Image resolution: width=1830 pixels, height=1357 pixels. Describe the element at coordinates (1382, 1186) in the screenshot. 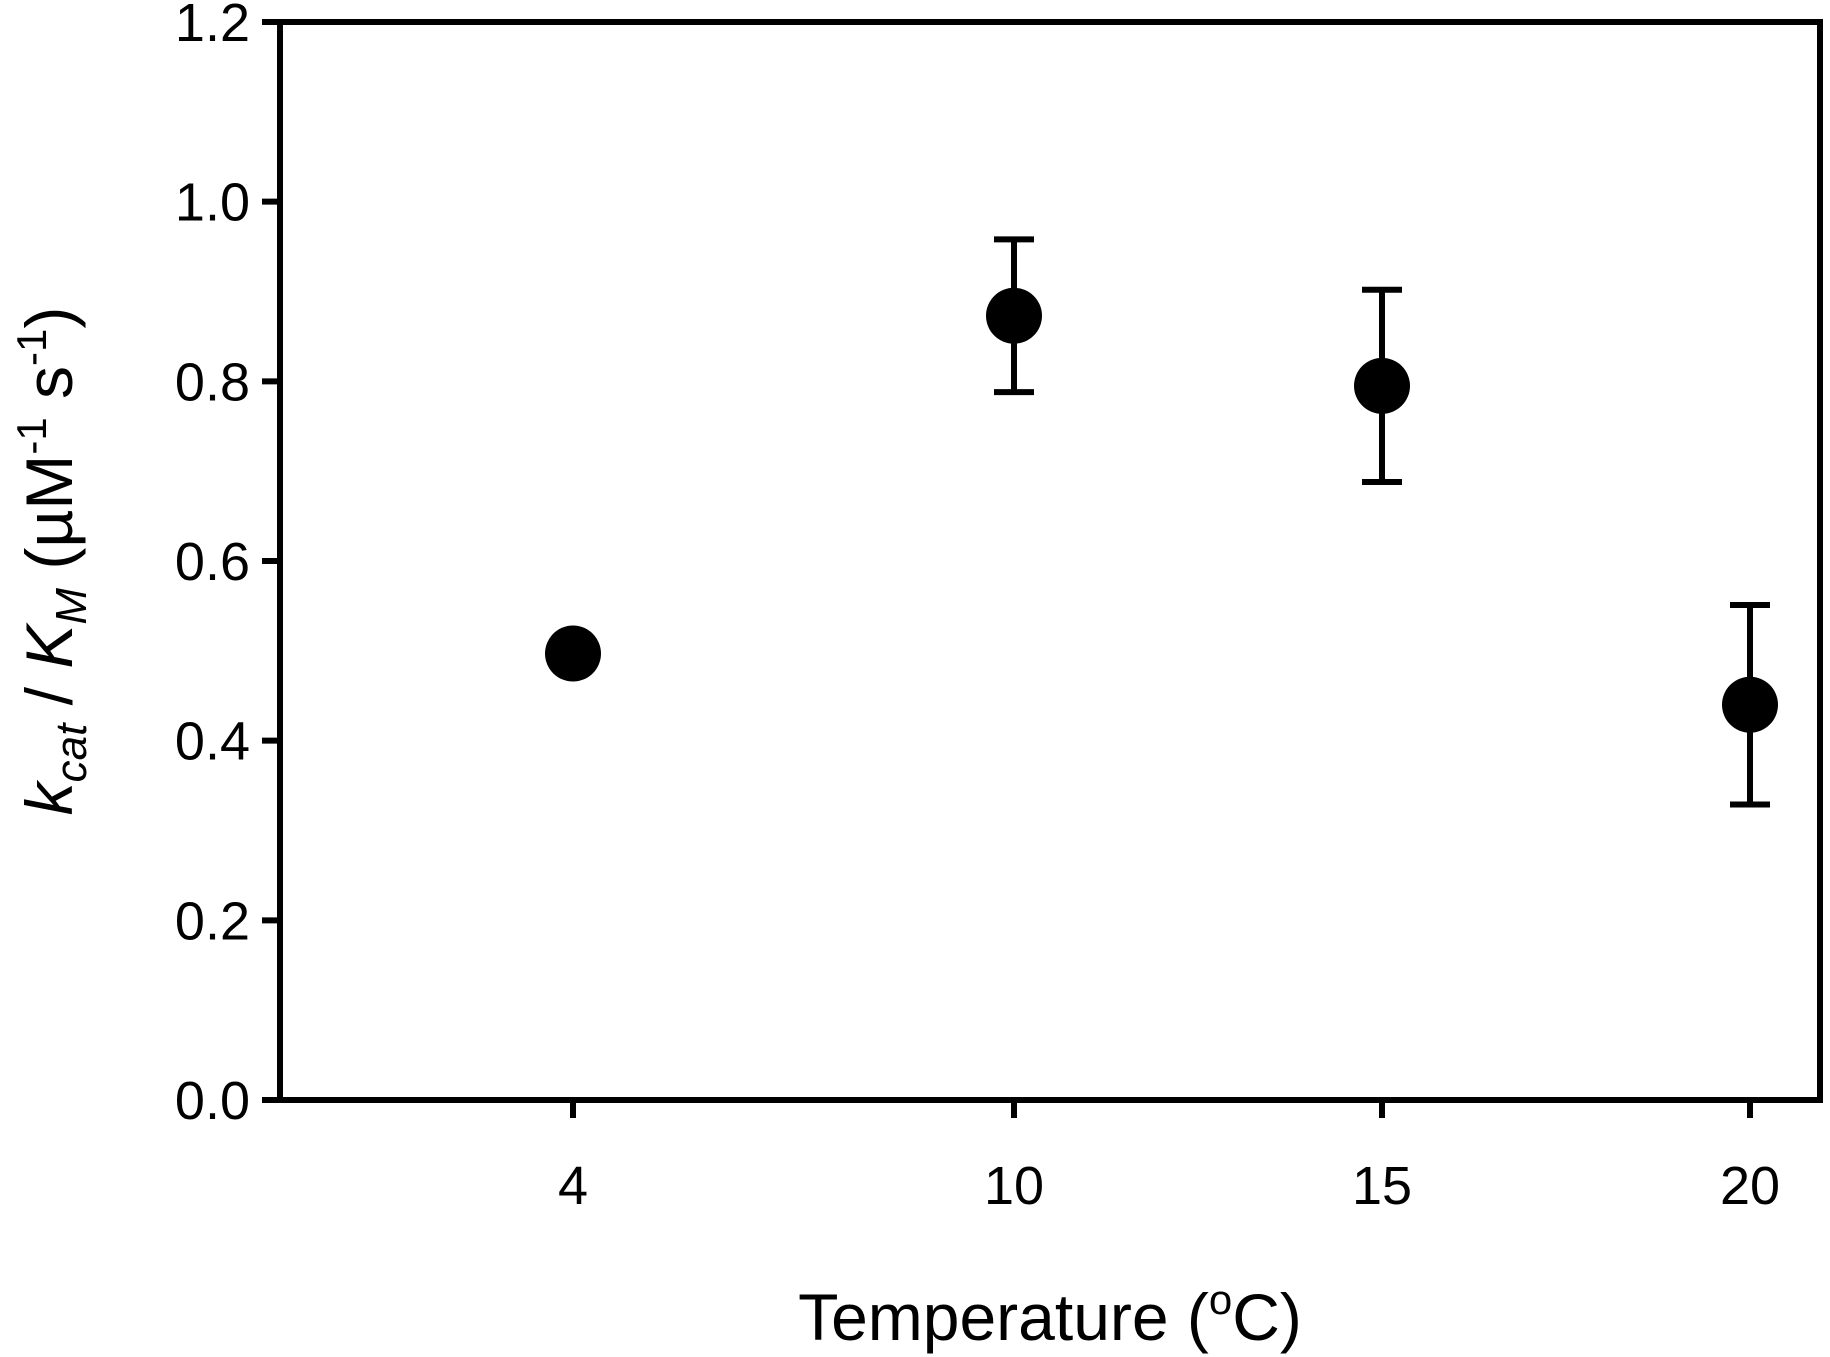

I see `x-tick-label-2: 15` at that location.